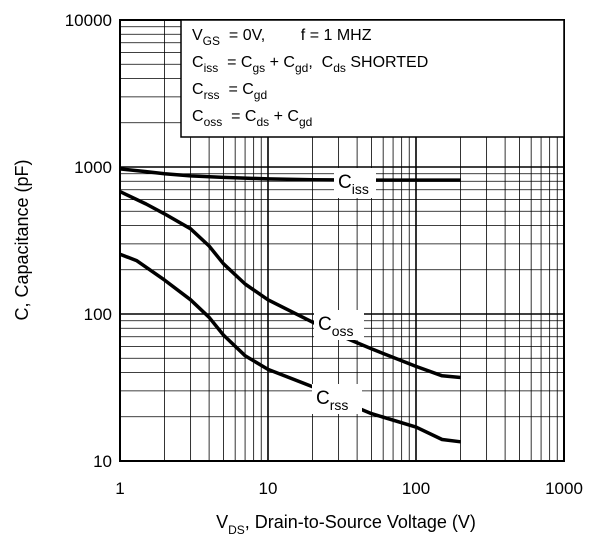 This screenshot has width=590, height=546. Describe the element at coordinates (22, 239) in the screenshot. I see `y-axis-title: C, Capacitance (pF)` at that location.